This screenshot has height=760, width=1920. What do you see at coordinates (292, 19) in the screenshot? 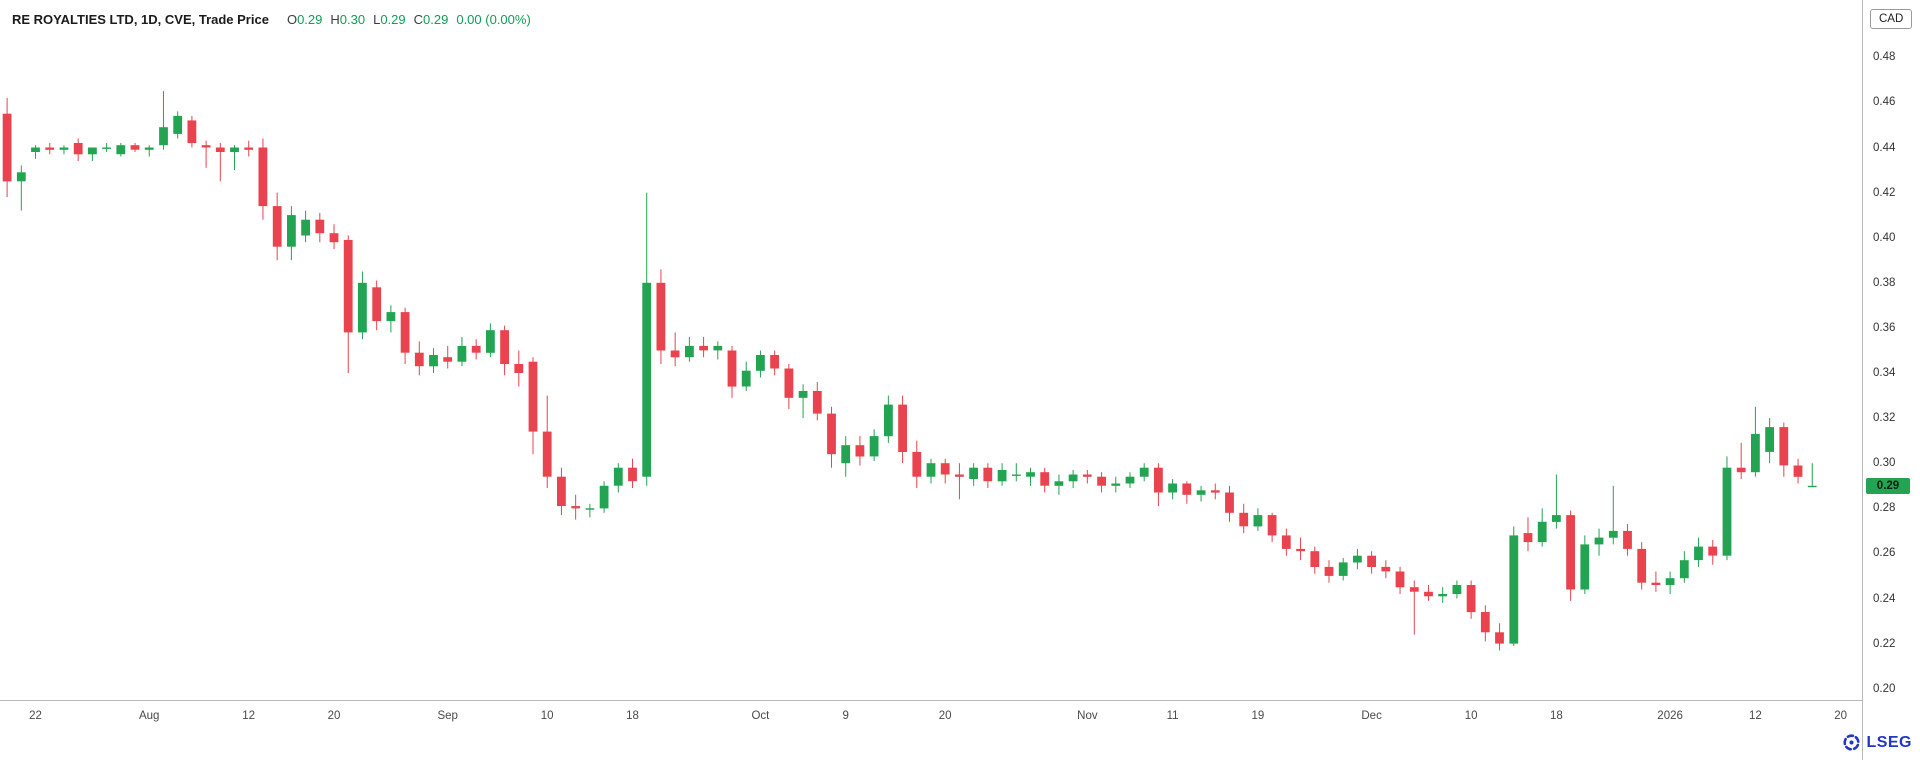
I see `open-label: O` at bounding box center [292, 19].